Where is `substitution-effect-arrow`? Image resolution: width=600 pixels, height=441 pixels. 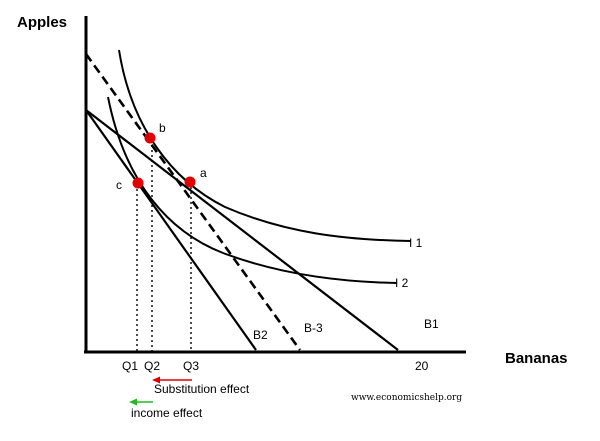 substitution-effect-arrow is located at coordinates (172, 380).